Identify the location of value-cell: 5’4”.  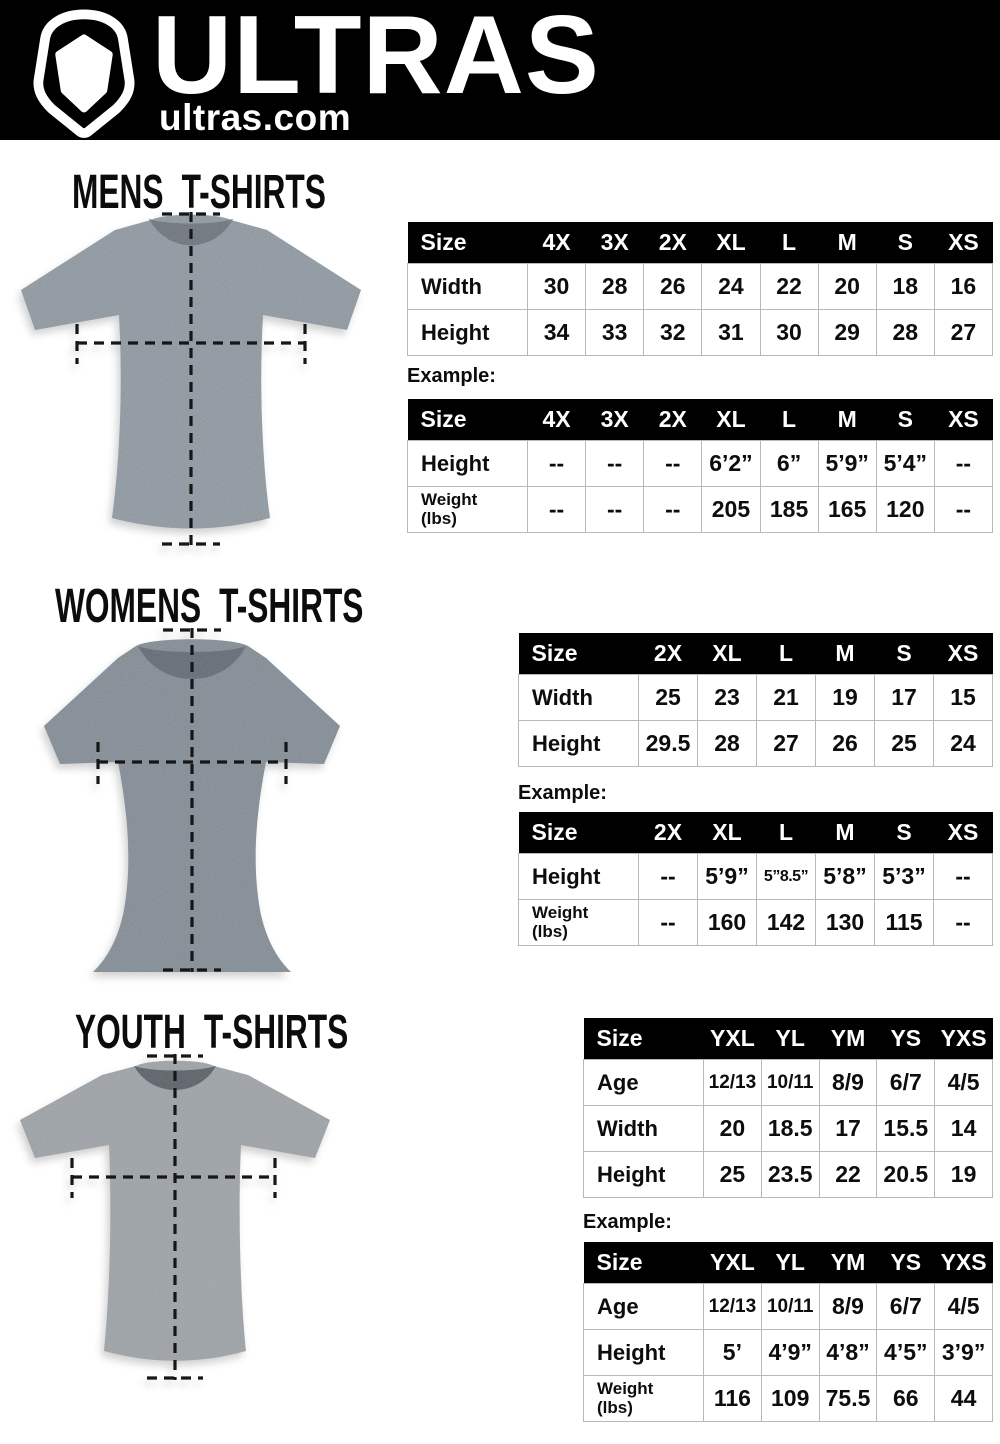
(905, 463).